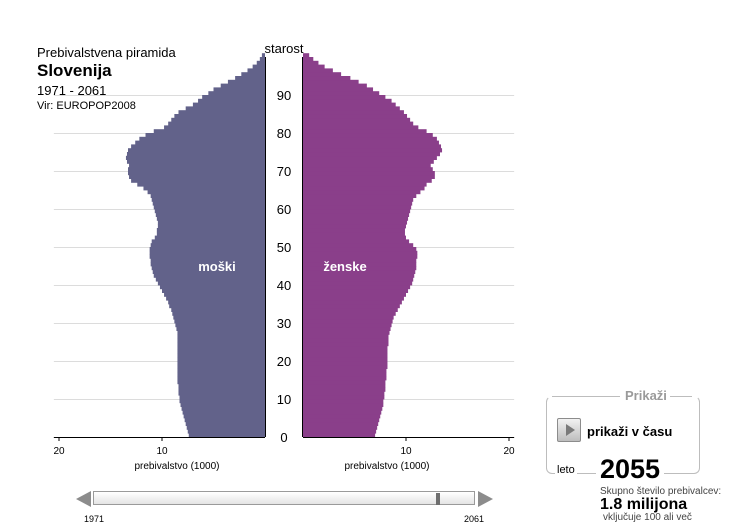 The width and height of the screenshot is (730, 524). Describe the element at coordinates (217, 266) in the screenshot. I see `series-label-male: moški` at that location.